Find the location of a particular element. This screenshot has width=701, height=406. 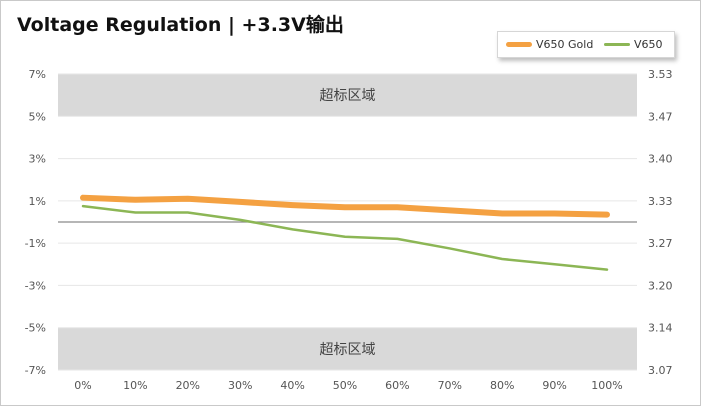

y-right-tick-label: 3.20 is located at coordinates (660, 285).